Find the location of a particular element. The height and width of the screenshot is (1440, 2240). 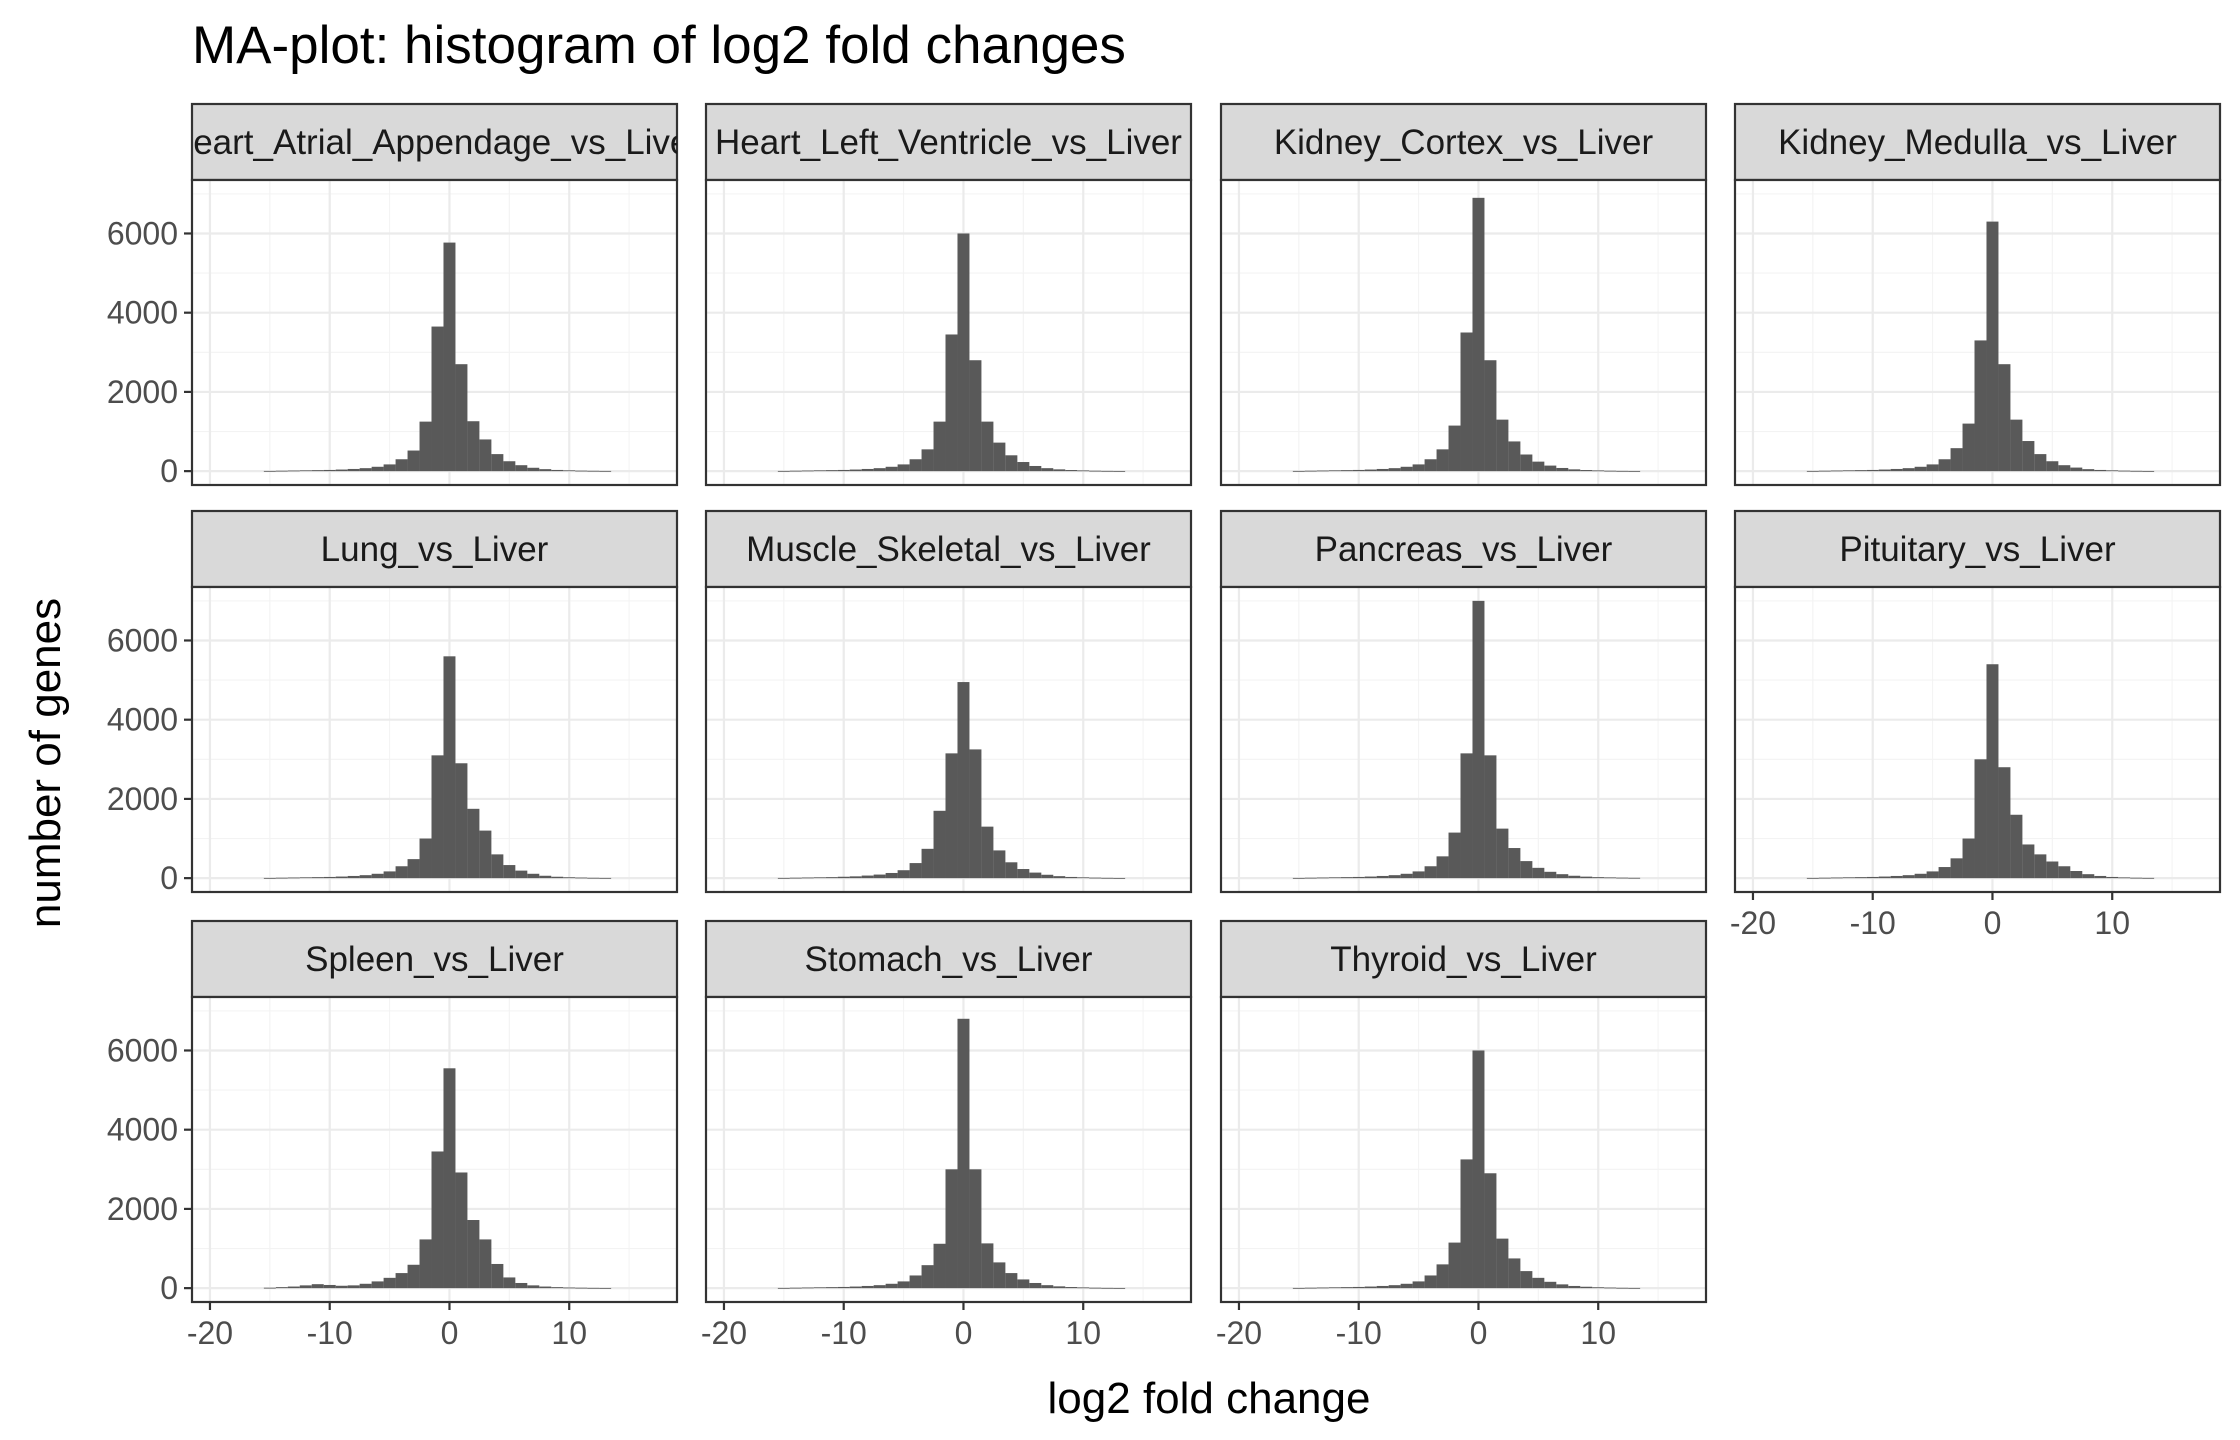

facet-panel-thyroid-vs-liver: Thyroid_vs_Liver -20 -10 0 10 is located at coordinates (1462, 1135).